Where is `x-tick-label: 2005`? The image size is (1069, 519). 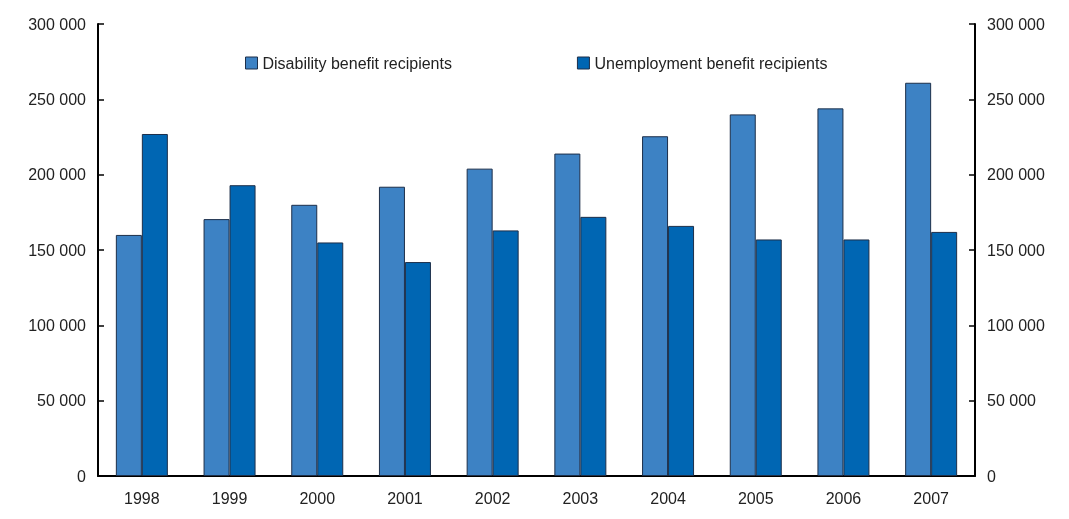
x-tick-label: 2005 is located at coordinates (755, 498).